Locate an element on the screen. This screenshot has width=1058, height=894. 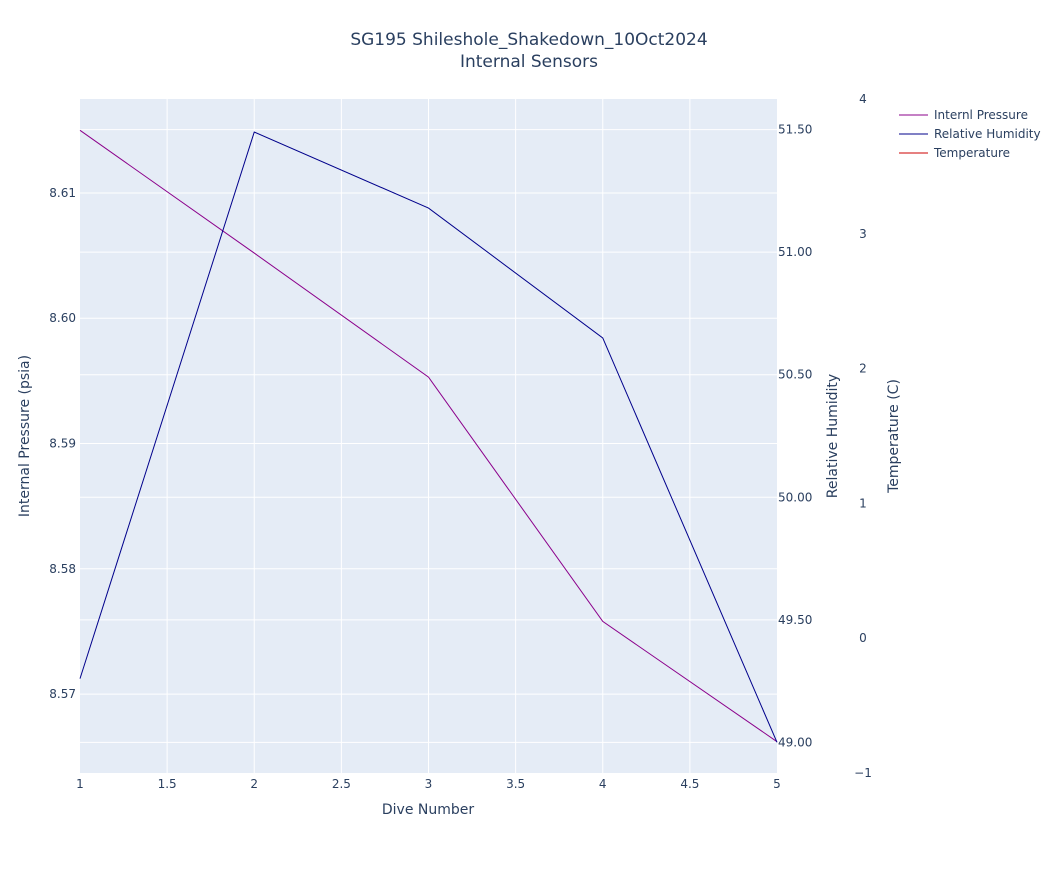
y3-tick-label: 1 is located at coordinates (863, 503).